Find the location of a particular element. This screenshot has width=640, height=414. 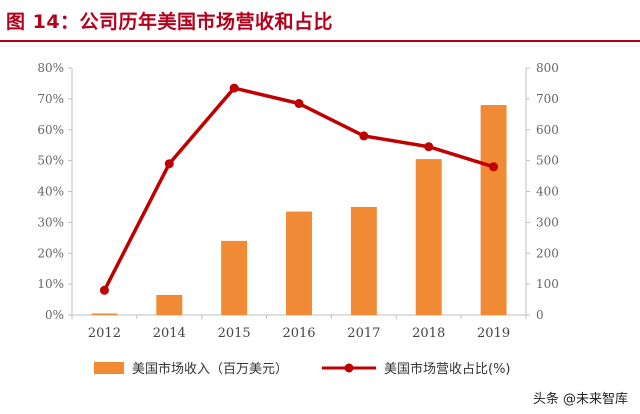

y-left-tick-label: 80% is located at coordinates (50, 68).